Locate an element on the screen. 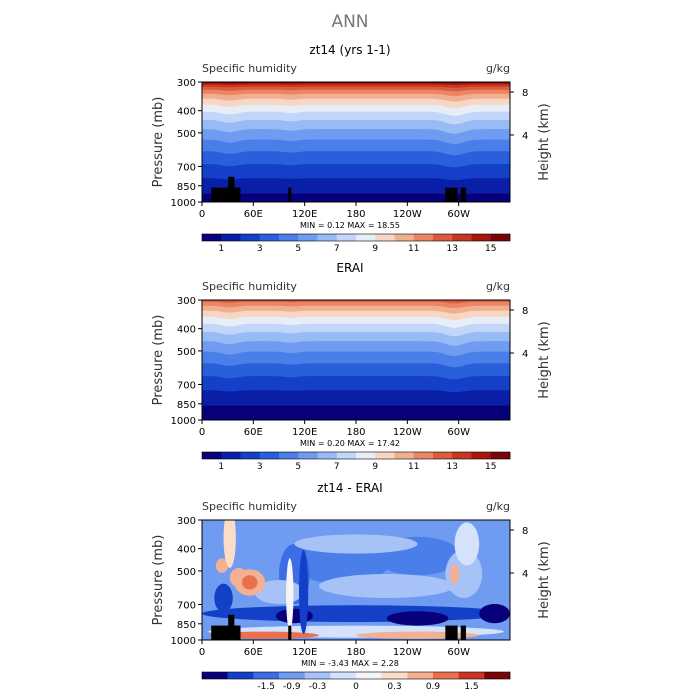  panel-stats: MIN = -3.43 MAX = 2.28 is located at coordinates (350, 663).